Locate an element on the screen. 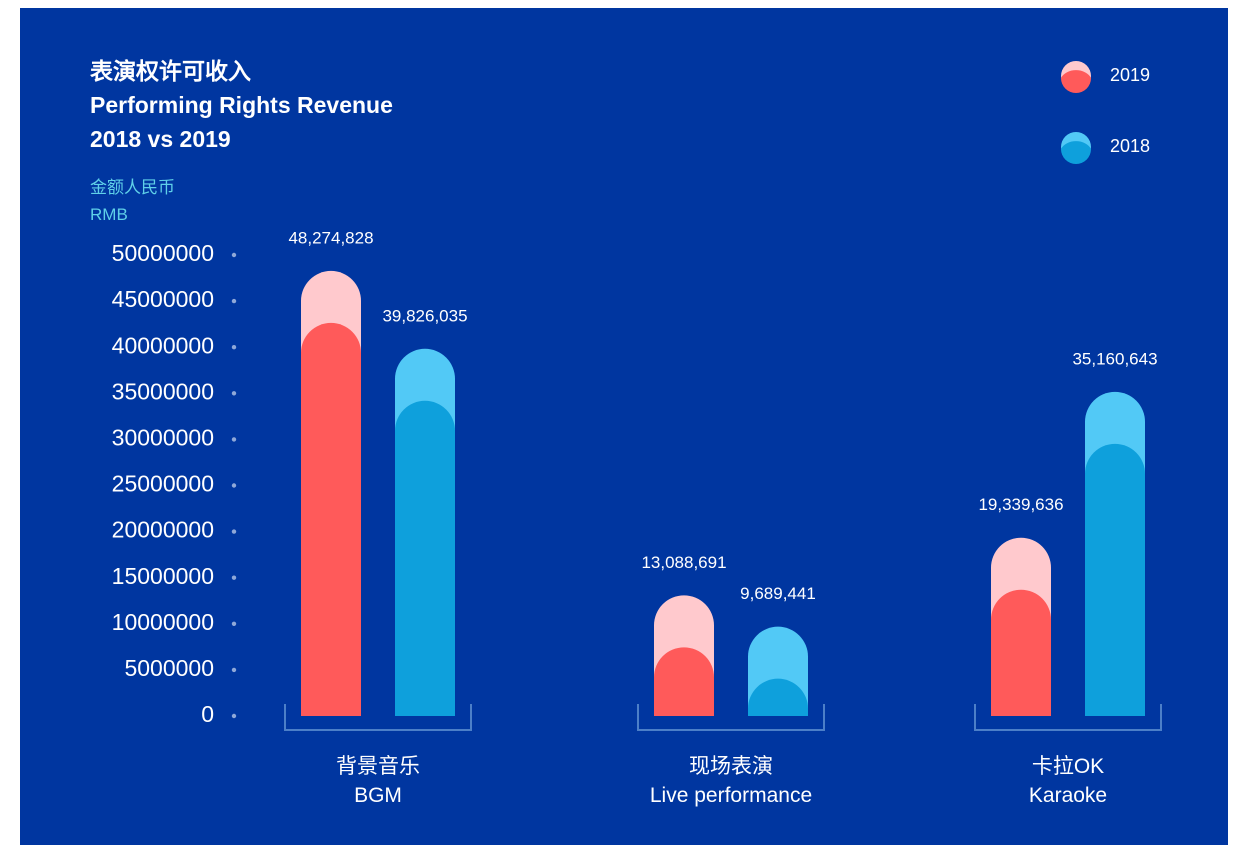 Image resolution: width=1238 pixels, height=845 pixels. y-tick-label: 0 is located at coordinates (207, 714).